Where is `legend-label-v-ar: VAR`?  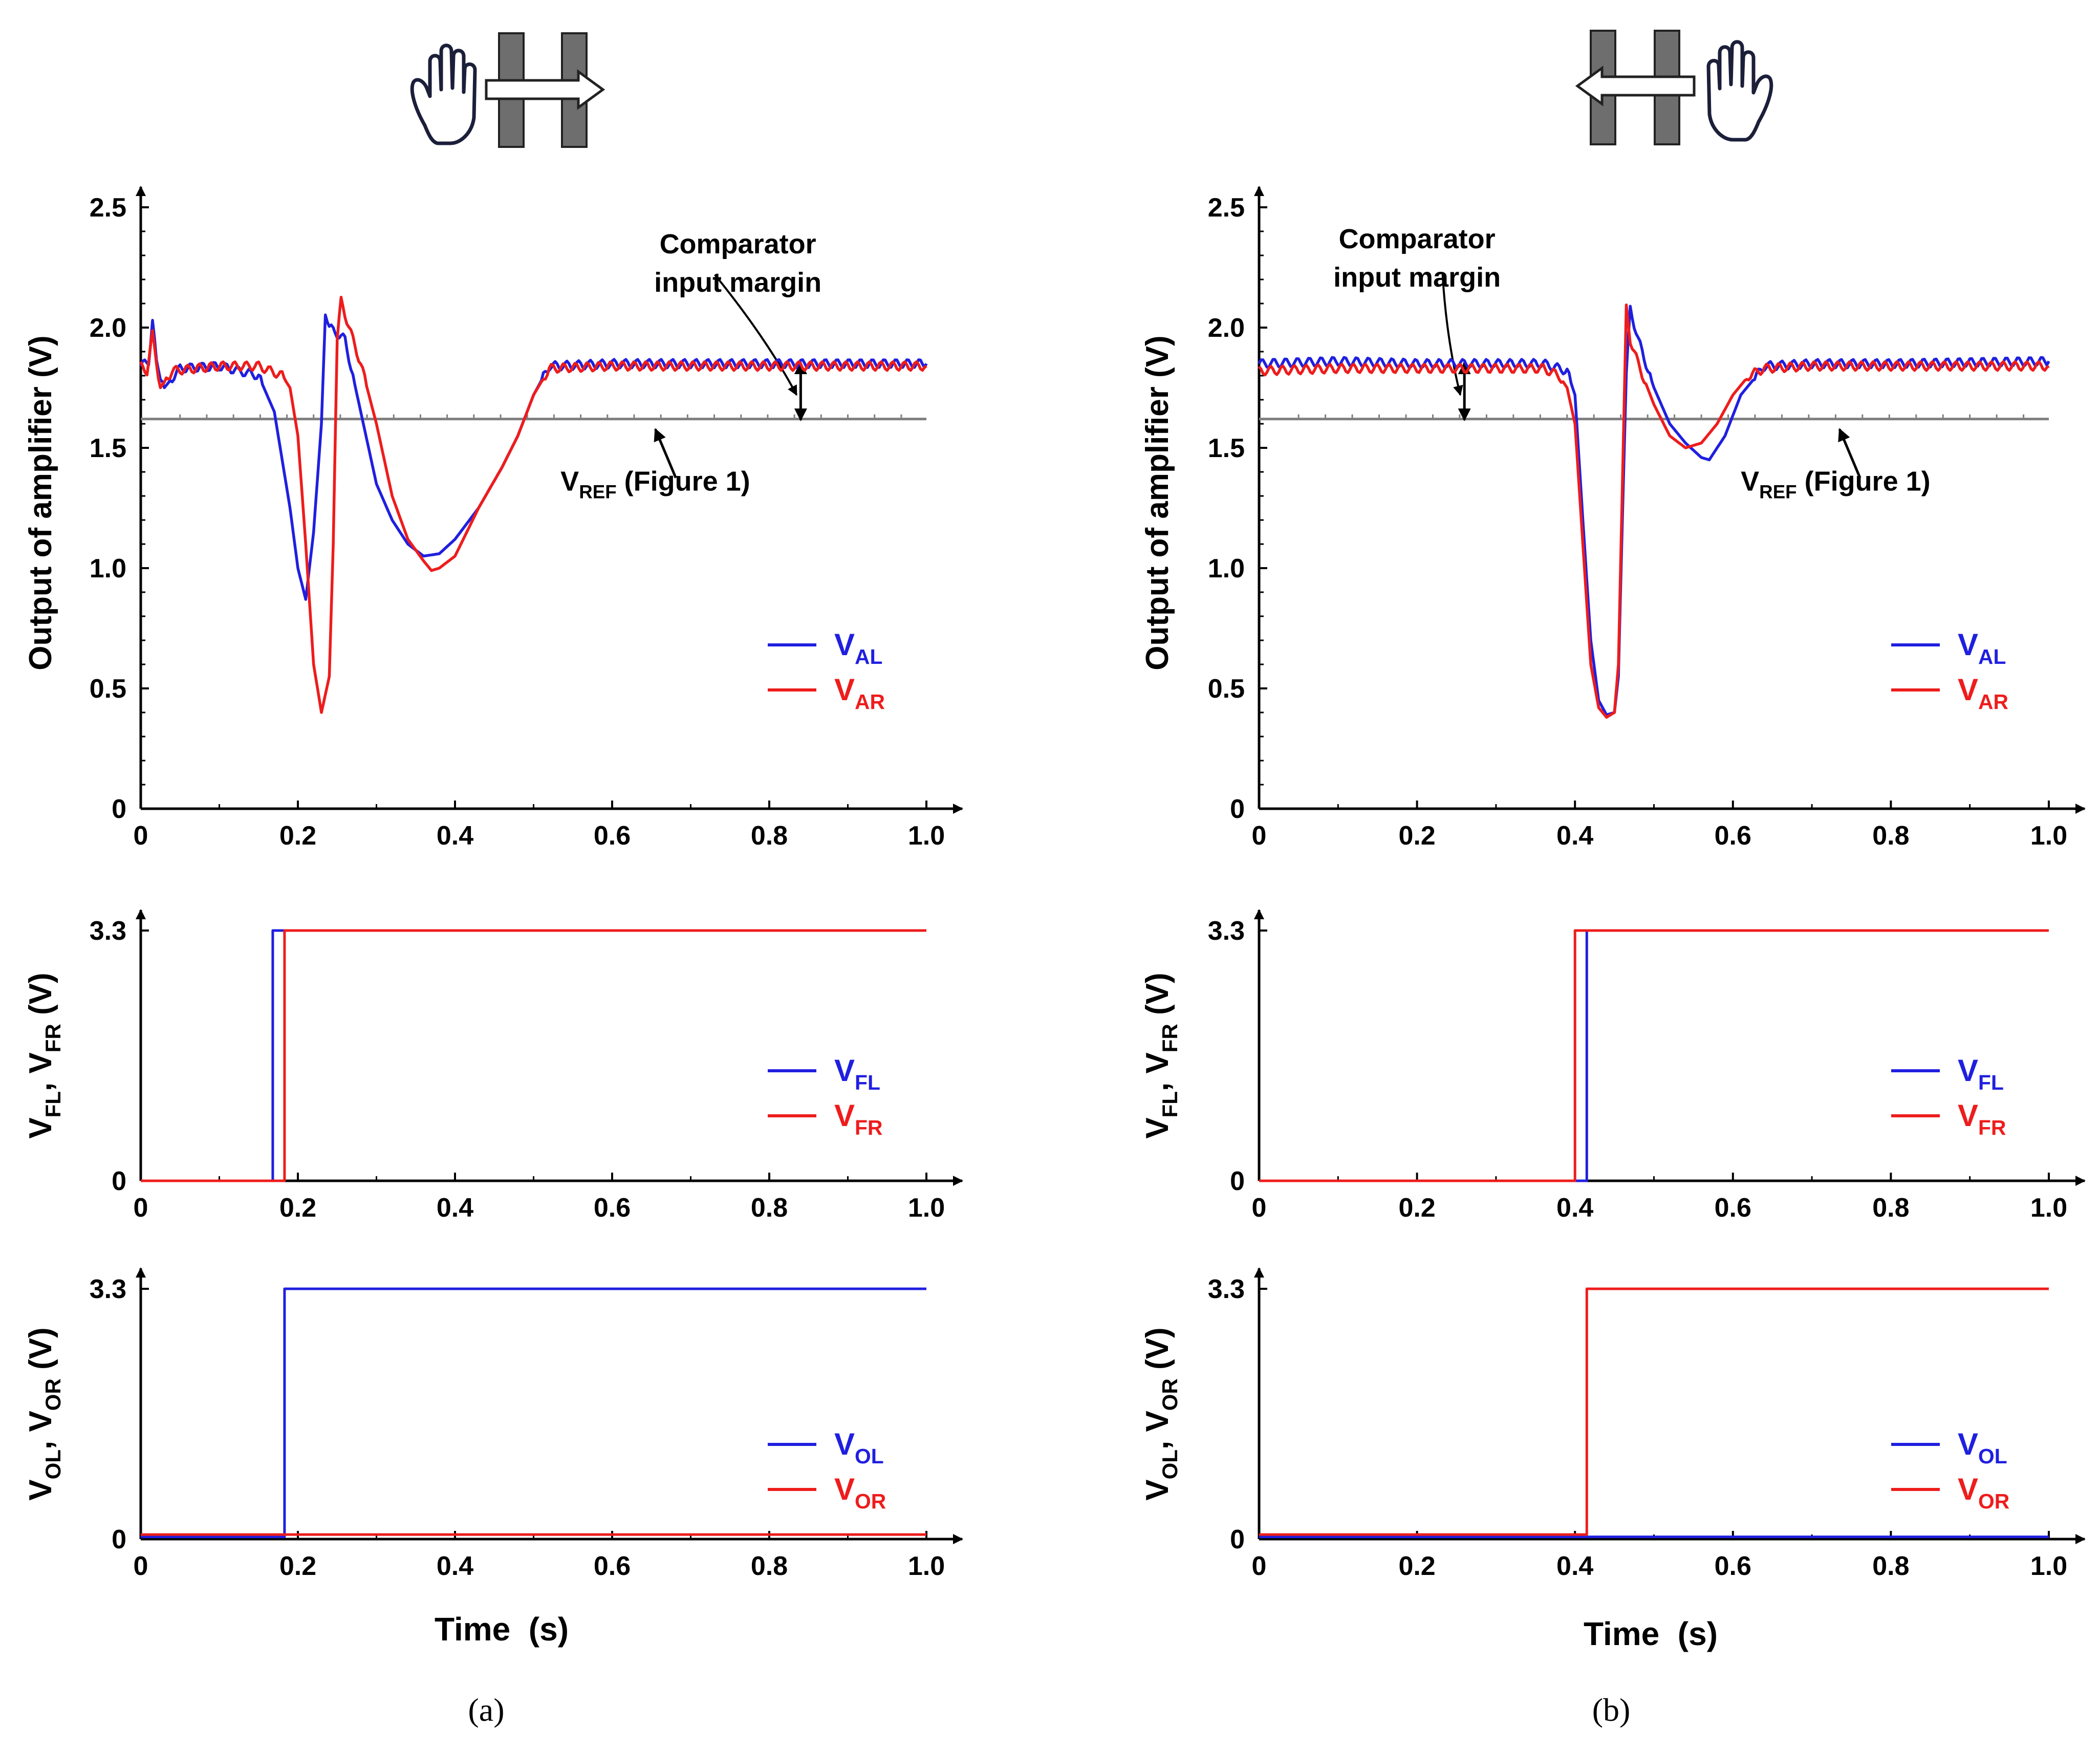
legend-label-v-ar: VAR is located at coordinates (1983, 693).